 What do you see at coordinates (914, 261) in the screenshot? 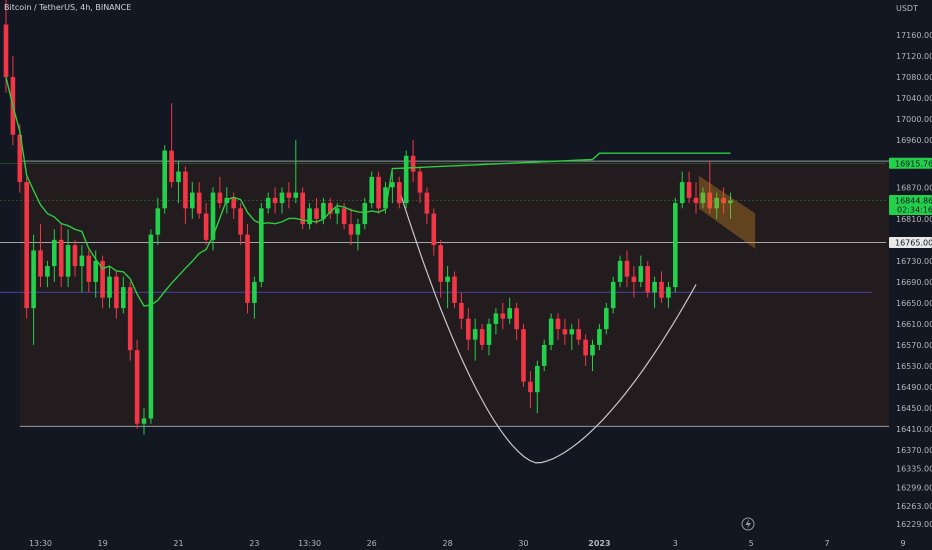
I see `y-tick-label: 16730.00` at bounding box center [914, 261].